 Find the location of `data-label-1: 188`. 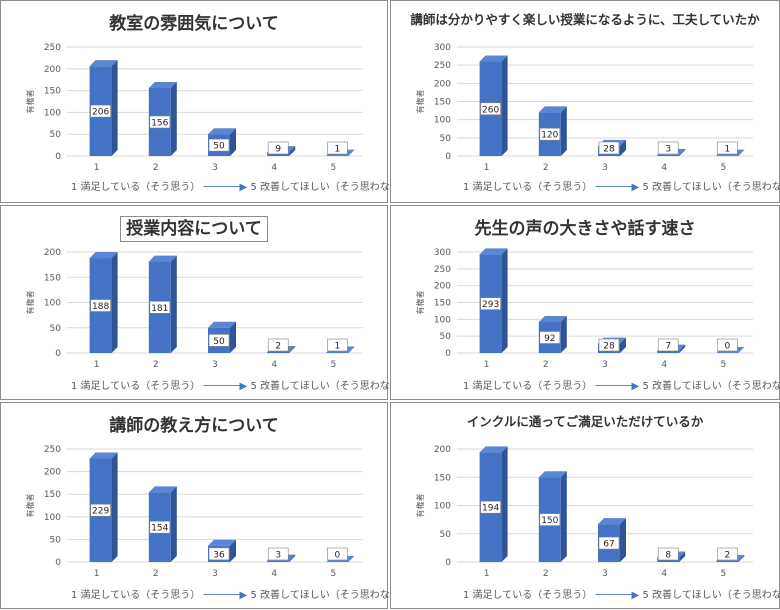

data-label-1: 188 is located at coordinates (100, 307).